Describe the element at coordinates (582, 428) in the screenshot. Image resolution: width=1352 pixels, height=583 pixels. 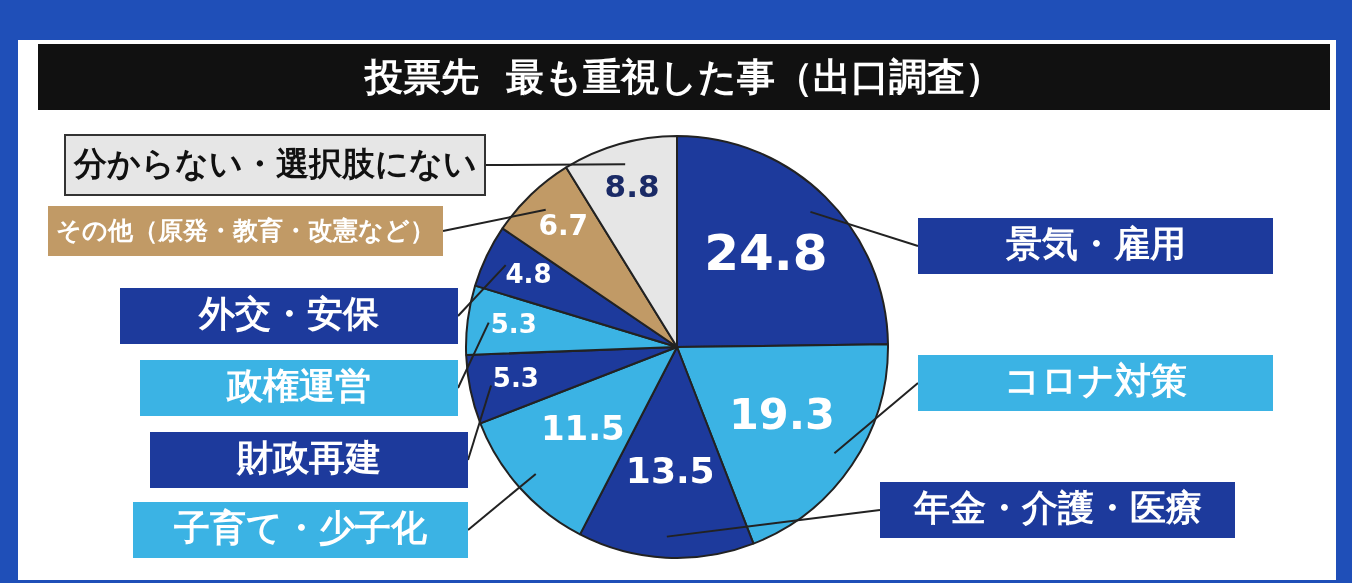
I see `data-label: 11.5` at that location.